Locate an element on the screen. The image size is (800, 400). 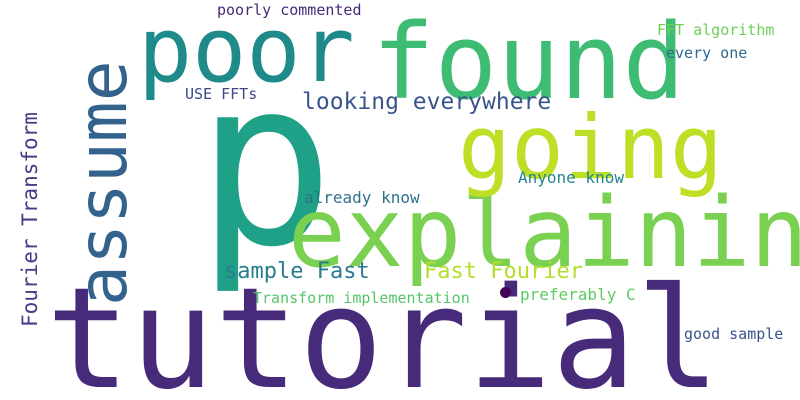
word-assume: assume is located at coordinates (103, 183).